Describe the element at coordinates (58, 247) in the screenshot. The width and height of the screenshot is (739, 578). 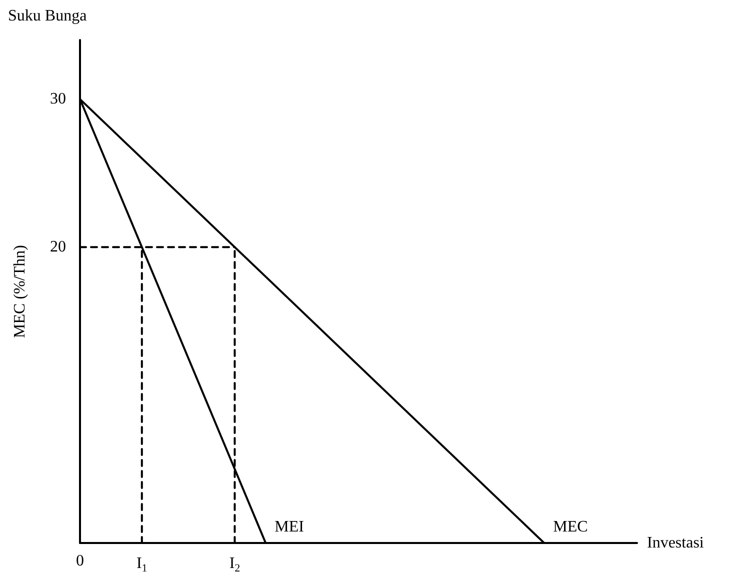
I see `y-tick-label: 20` at that location.